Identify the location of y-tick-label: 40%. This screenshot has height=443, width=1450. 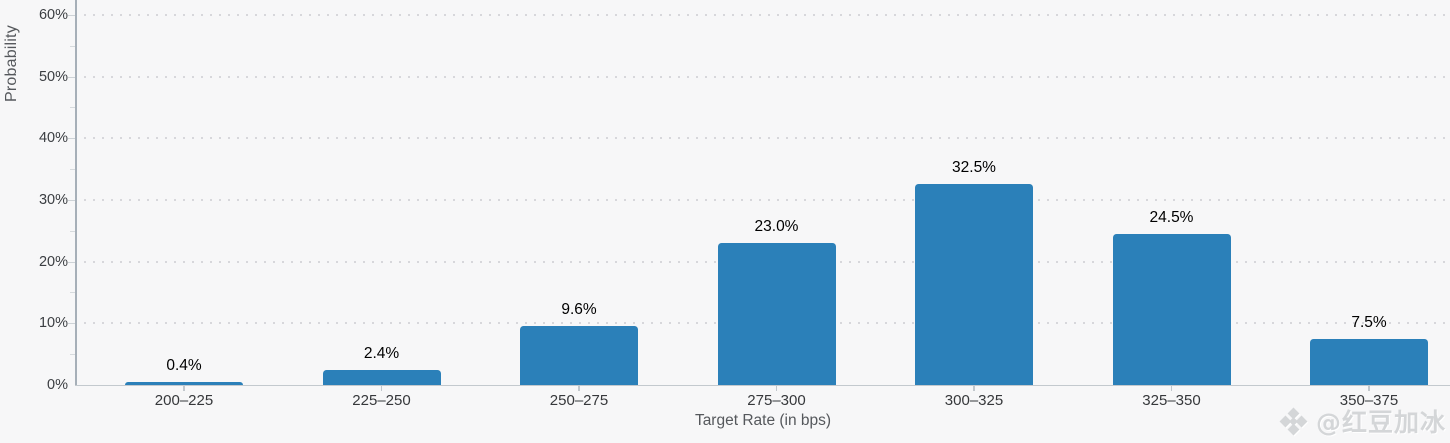
(53, 138).